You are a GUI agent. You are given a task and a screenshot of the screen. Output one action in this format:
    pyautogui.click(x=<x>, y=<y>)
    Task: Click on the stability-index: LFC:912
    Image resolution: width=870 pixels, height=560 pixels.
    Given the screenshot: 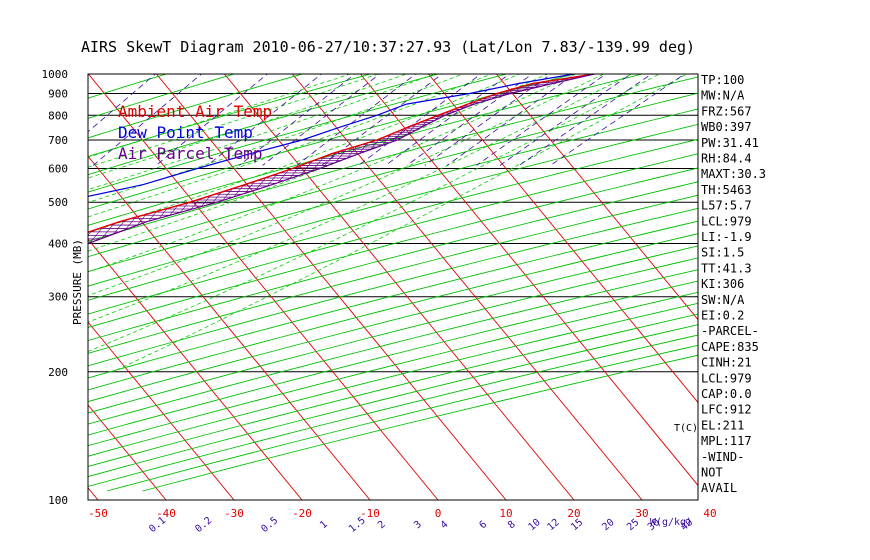 What is the action you would take?
    pyautogui.click(x=726, y=410)
    